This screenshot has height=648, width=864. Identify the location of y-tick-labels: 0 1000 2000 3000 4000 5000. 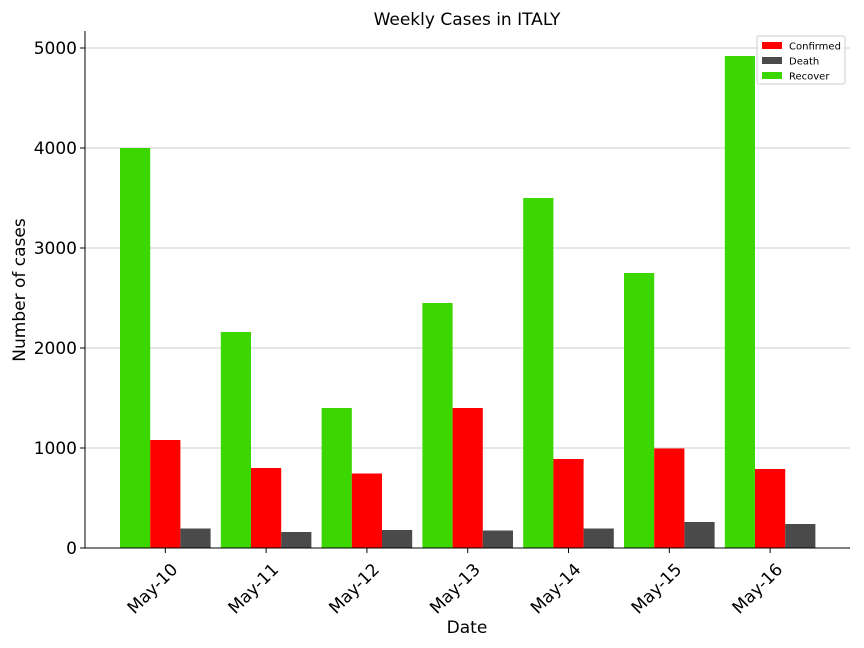
(59, 299).